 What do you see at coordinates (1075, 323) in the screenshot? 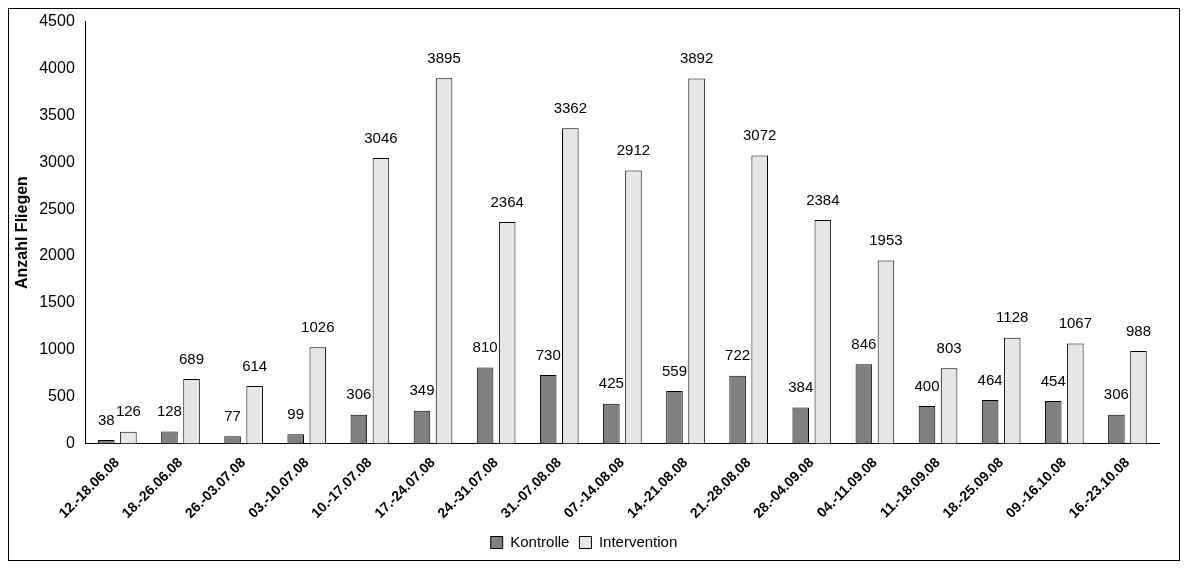
I see `data-label: 1067` at bounding box center [1075, 323].